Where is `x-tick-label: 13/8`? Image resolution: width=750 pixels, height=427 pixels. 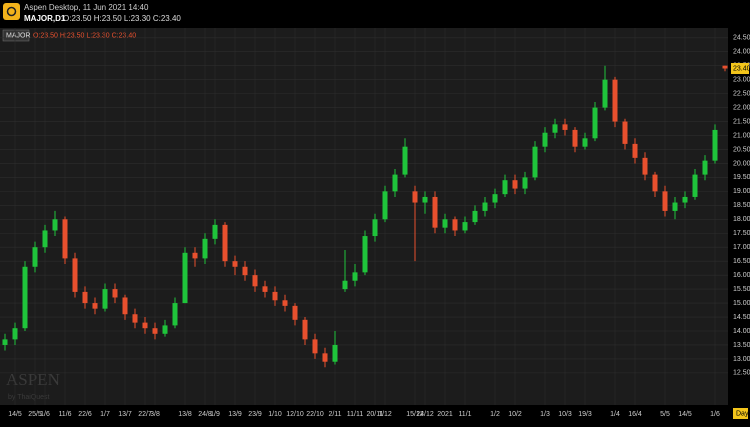 x-tick-label: 13/8 is located at coordinates (185, 414).